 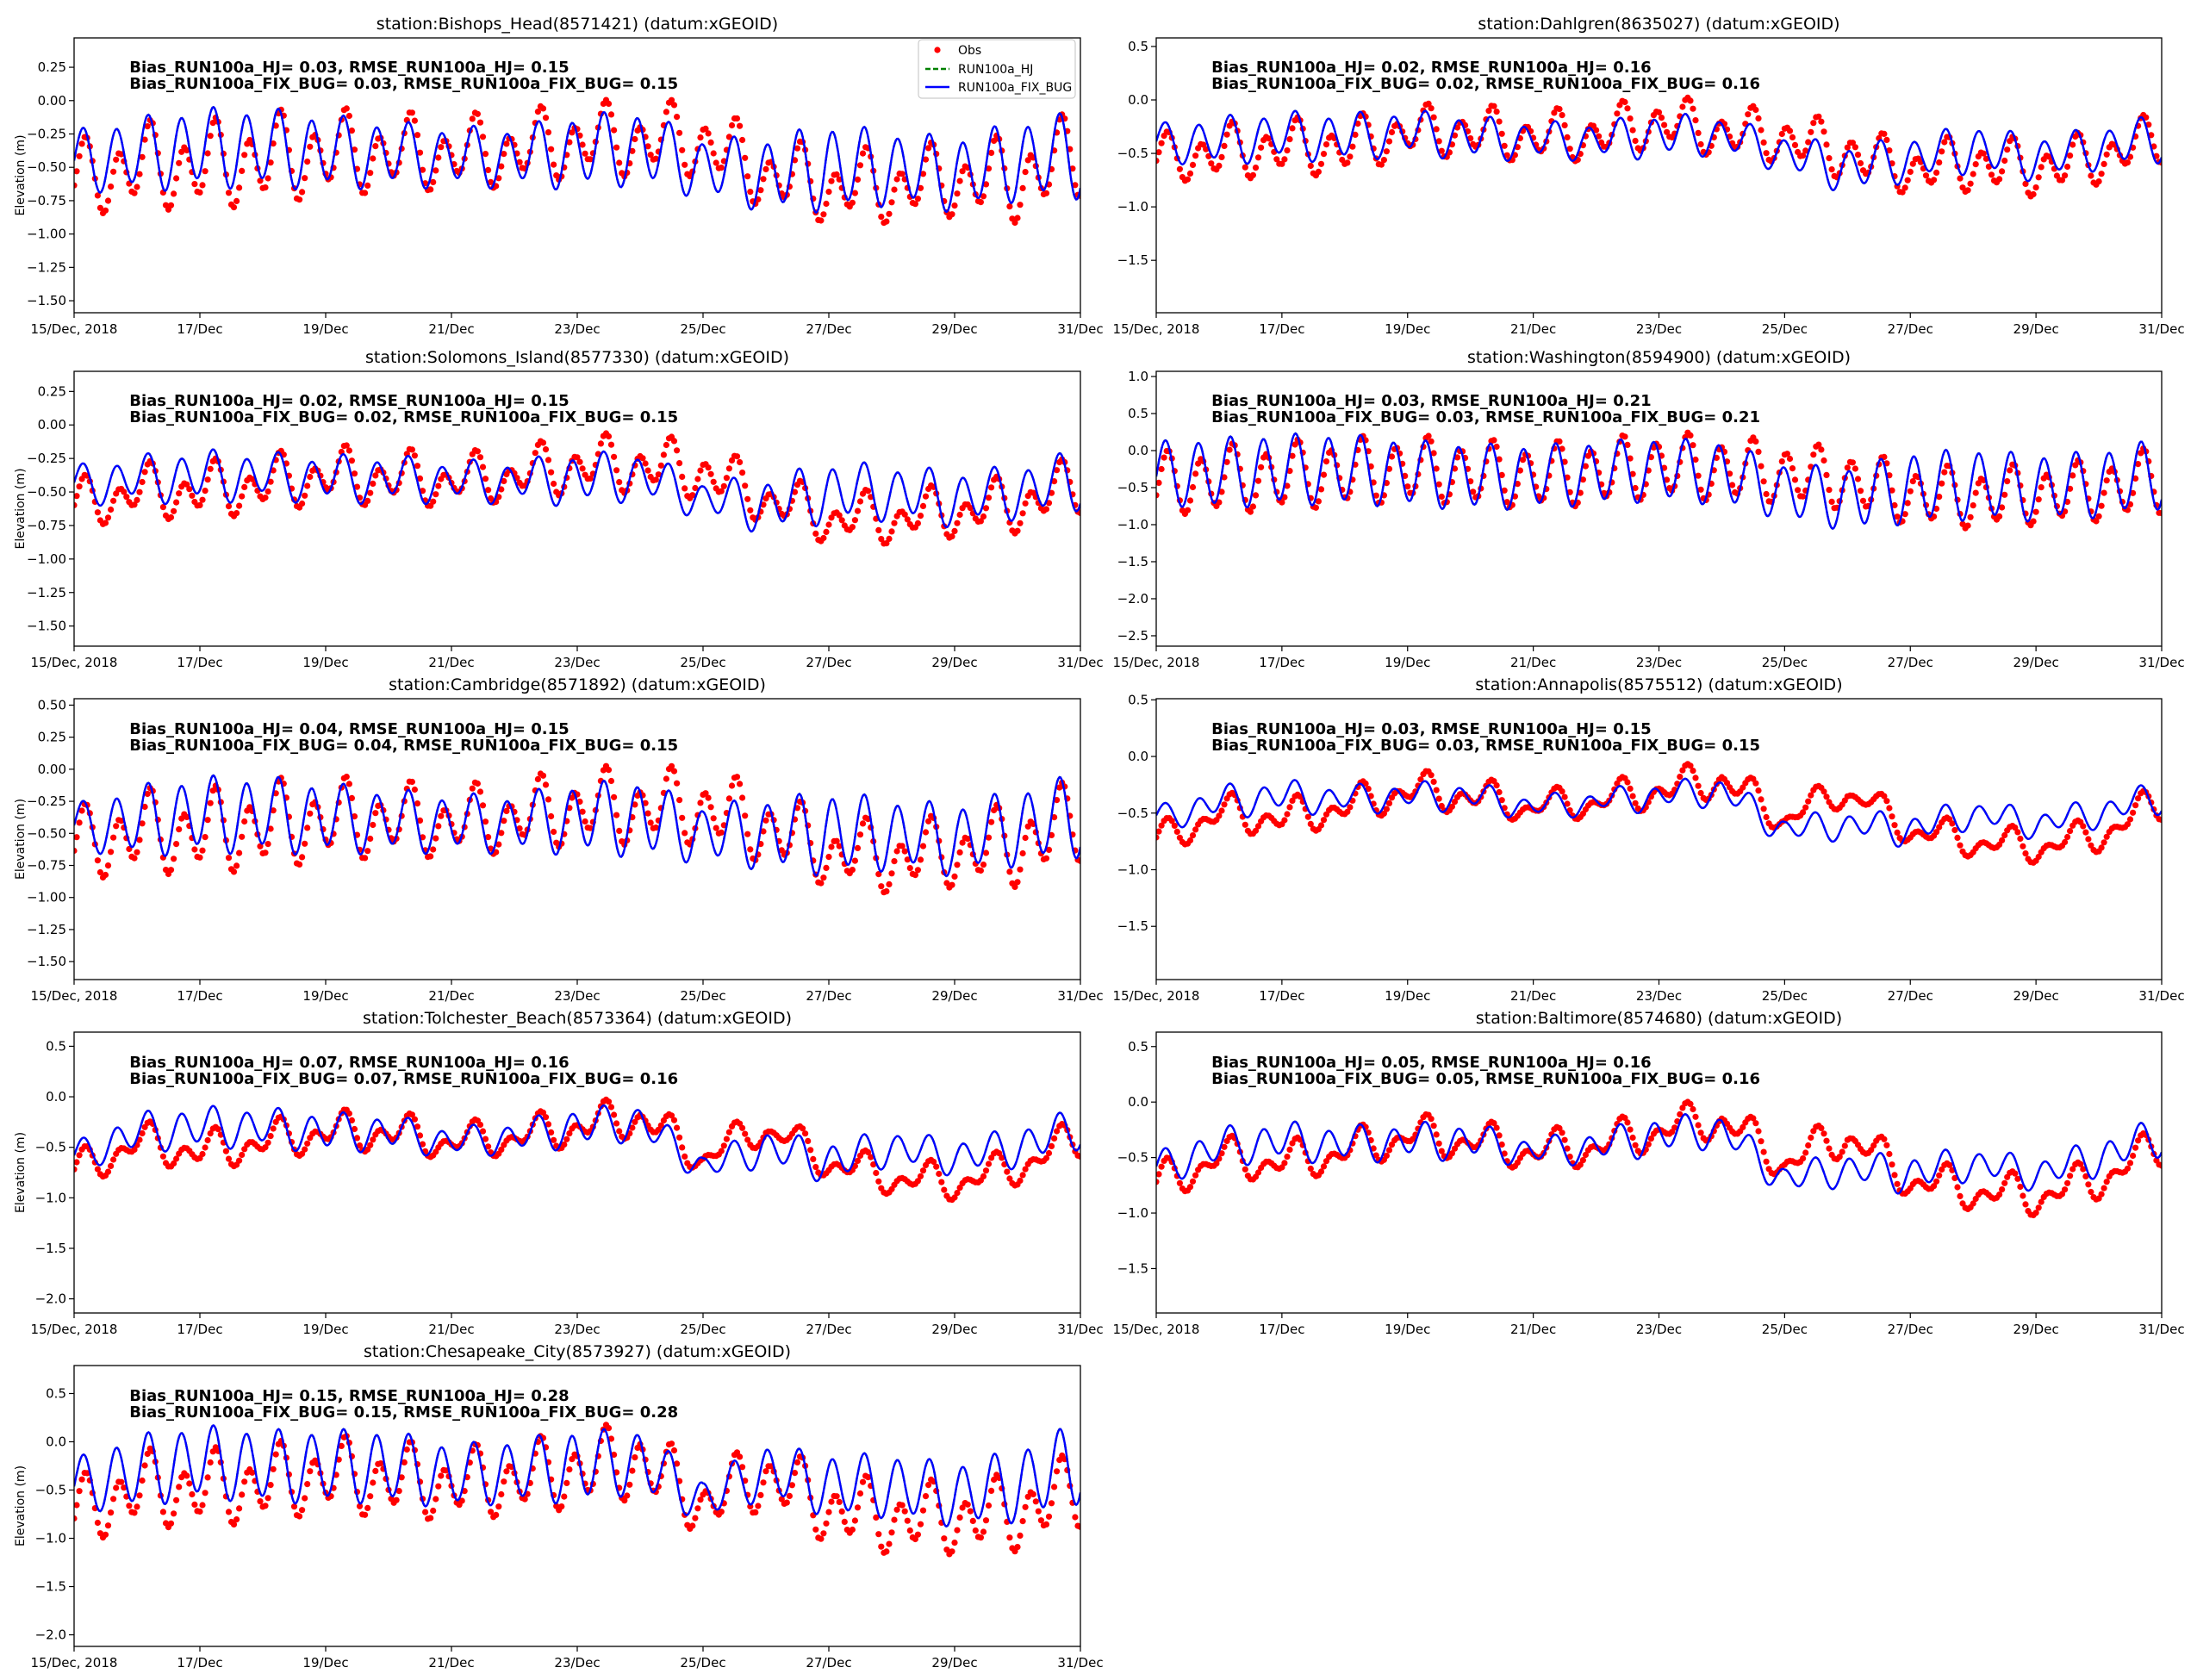 I want to click on x-tick-label: 27/Dec, so click(x=1911, y=663).